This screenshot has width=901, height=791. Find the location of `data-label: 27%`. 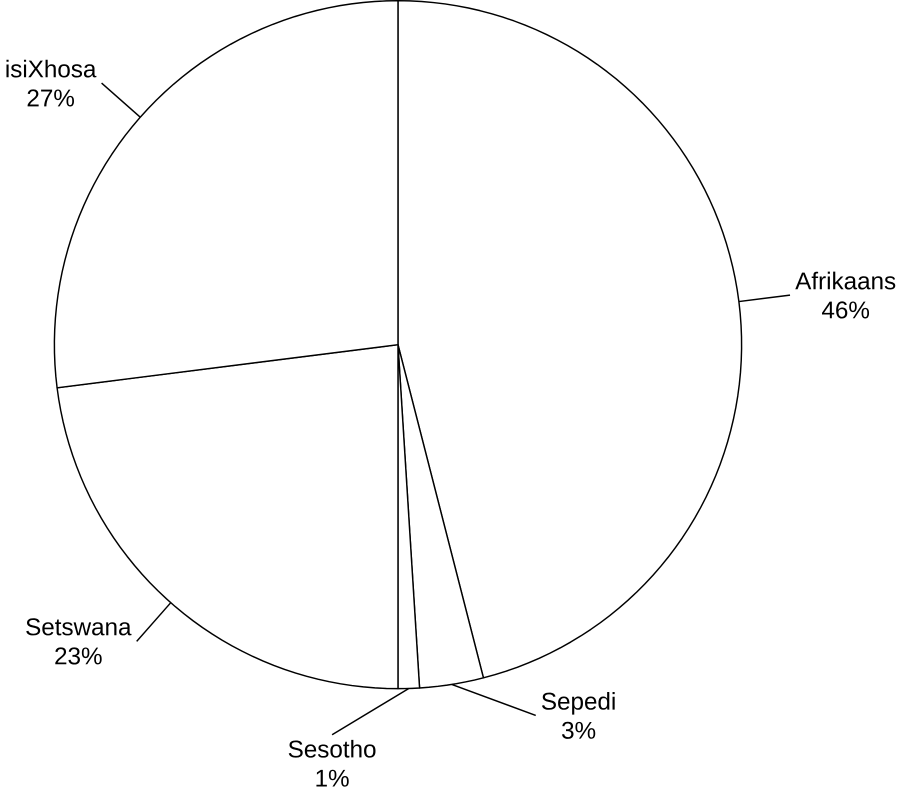

data-label: 27% is located at coordinates (51, 97).